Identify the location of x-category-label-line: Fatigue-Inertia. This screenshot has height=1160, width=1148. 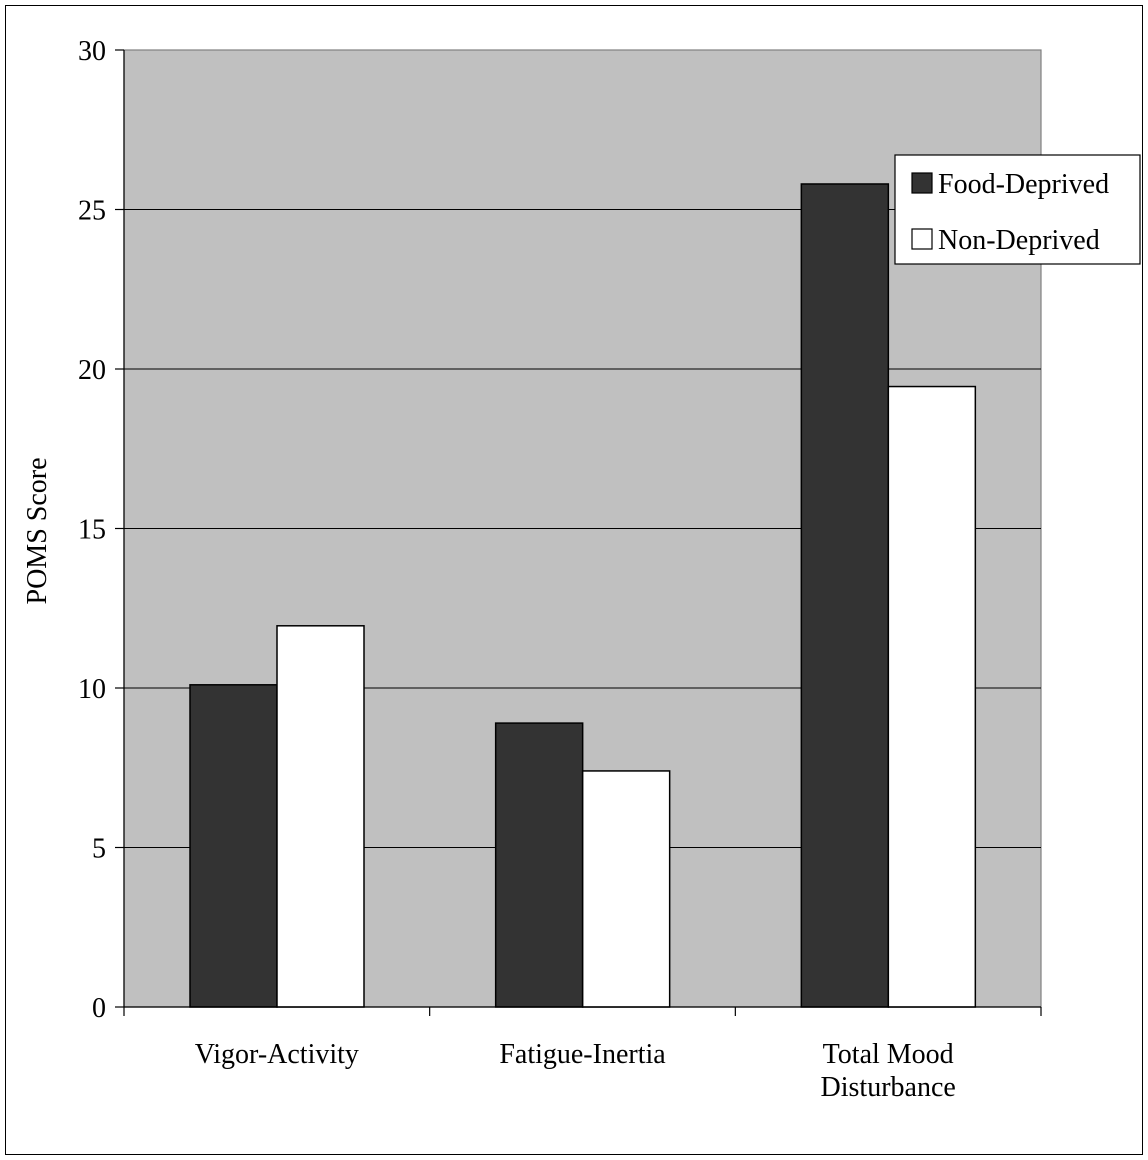
(582, 1054).